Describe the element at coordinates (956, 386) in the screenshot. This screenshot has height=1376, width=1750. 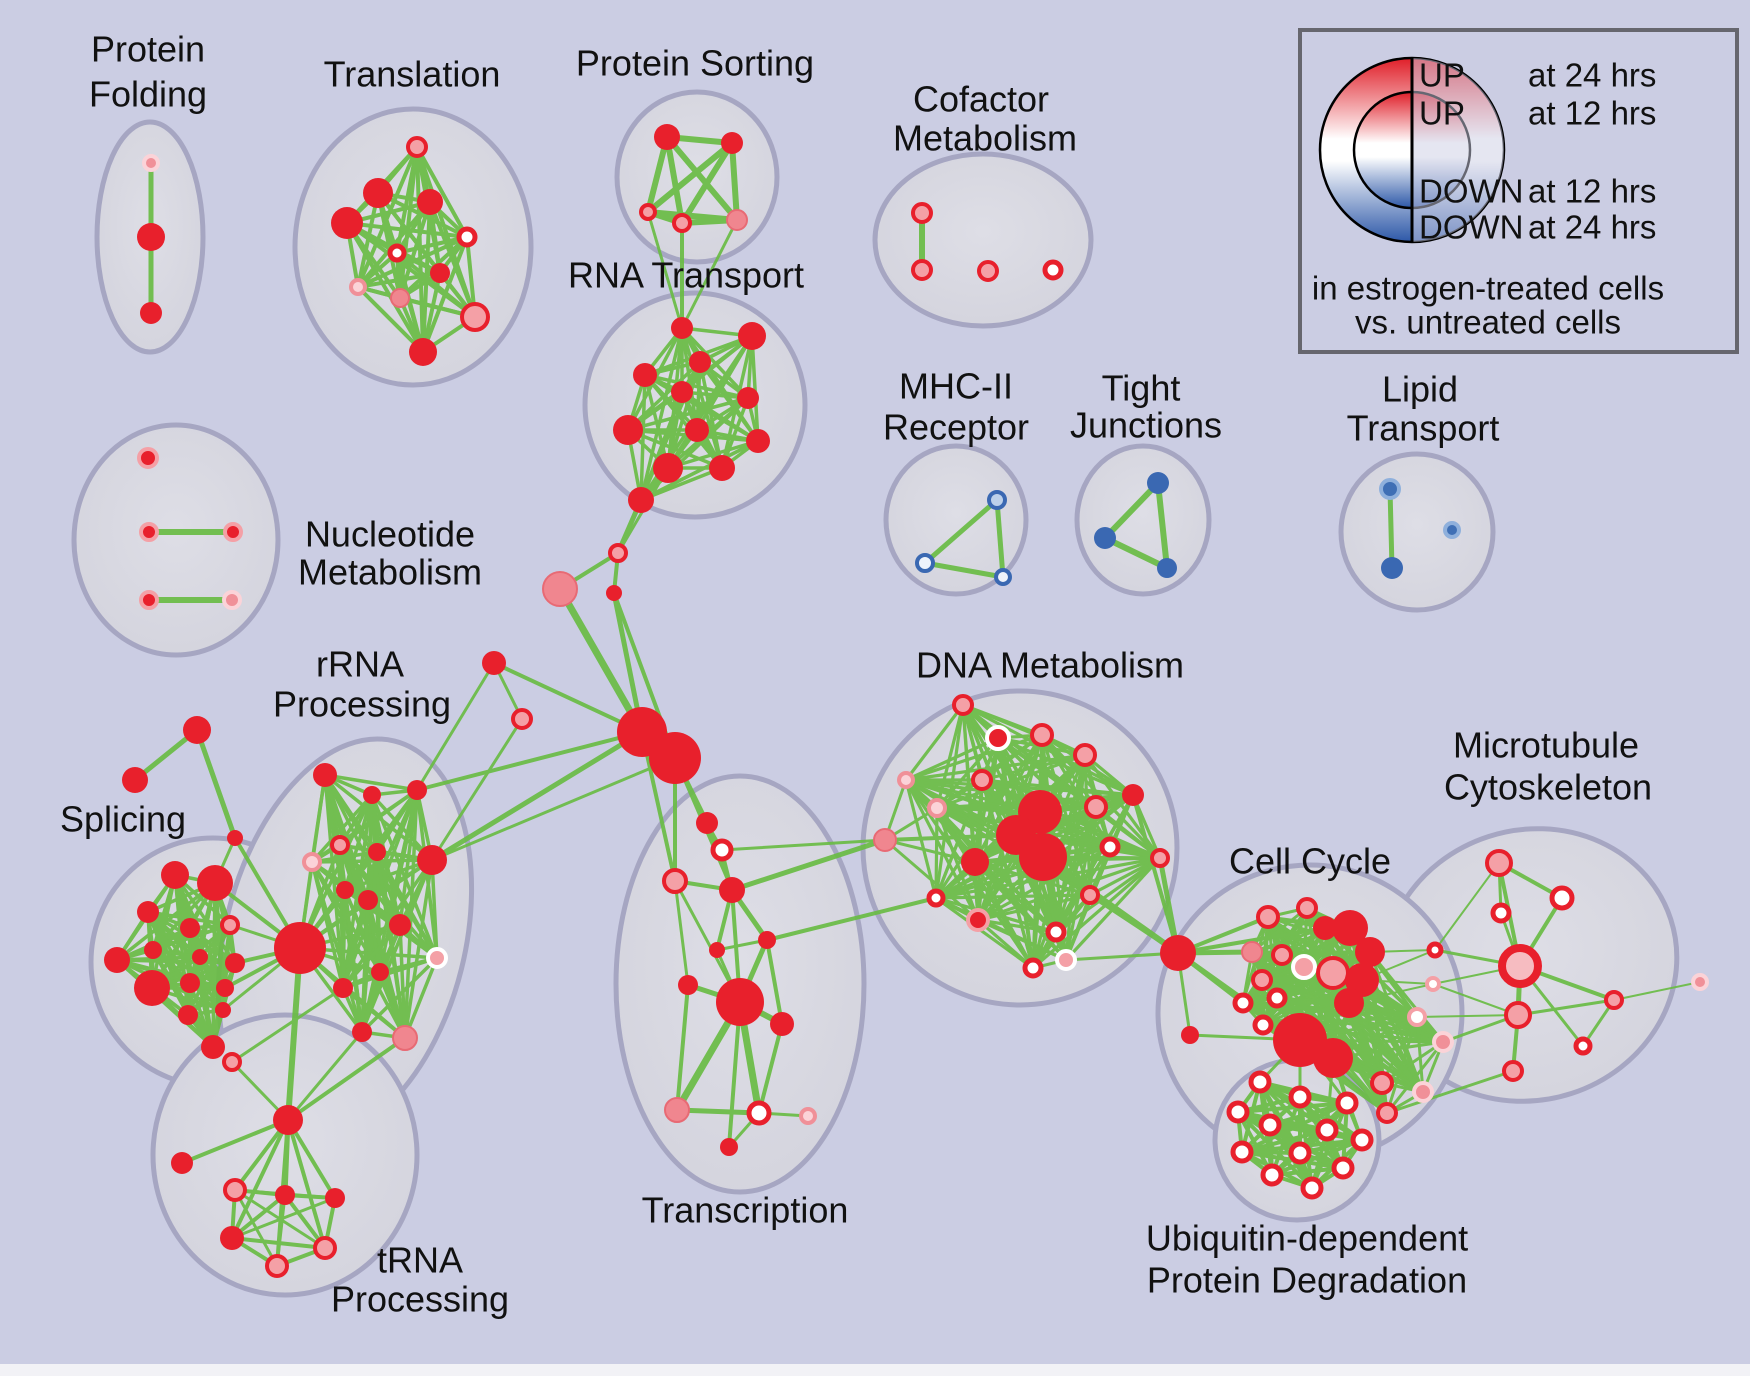
I see `cluster-label-mh: MHC-II` at that location.